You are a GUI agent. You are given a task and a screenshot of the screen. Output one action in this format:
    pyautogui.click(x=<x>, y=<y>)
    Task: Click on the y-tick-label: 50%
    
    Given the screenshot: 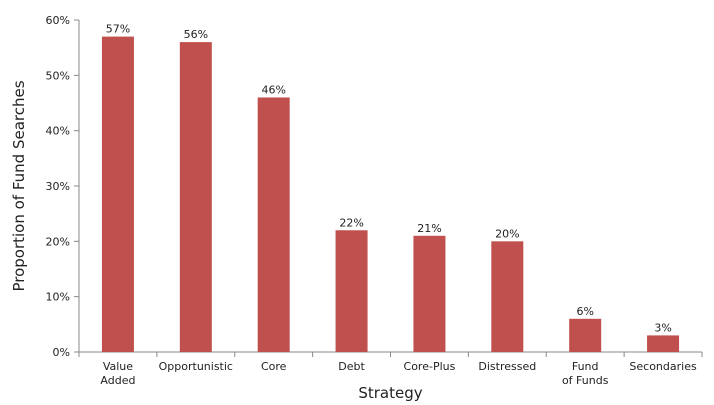 What is the action you would take?
    pyautogui.click(x=58, y=75)
    